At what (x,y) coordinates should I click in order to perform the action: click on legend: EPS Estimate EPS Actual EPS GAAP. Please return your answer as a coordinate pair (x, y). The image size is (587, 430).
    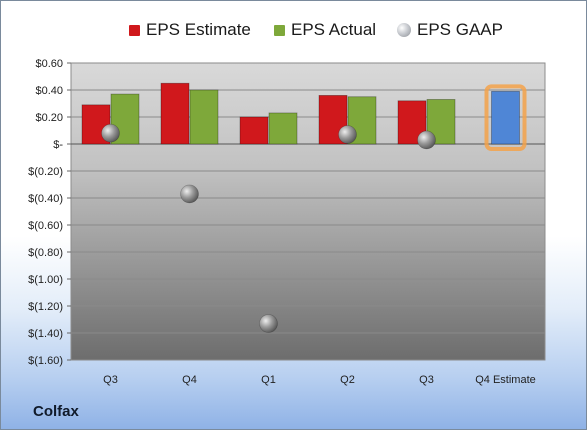
    Looking at the image, I should click on (293, 30).